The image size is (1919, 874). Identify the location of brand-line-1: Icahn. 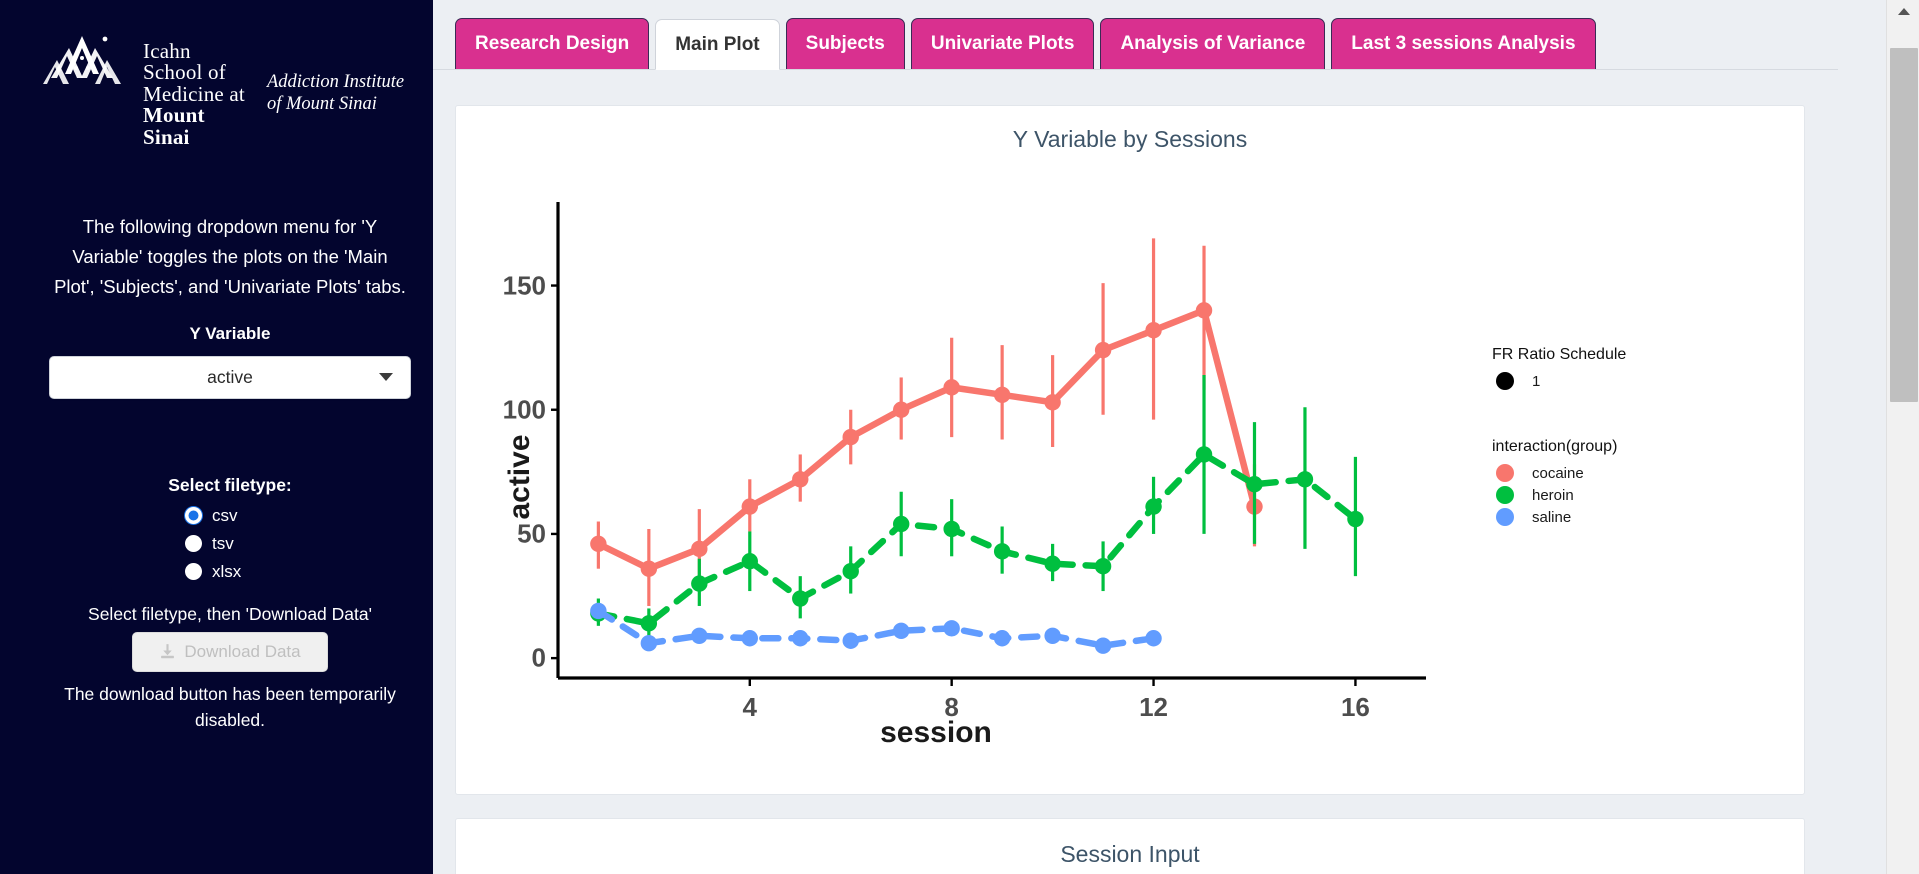
(167, 51).